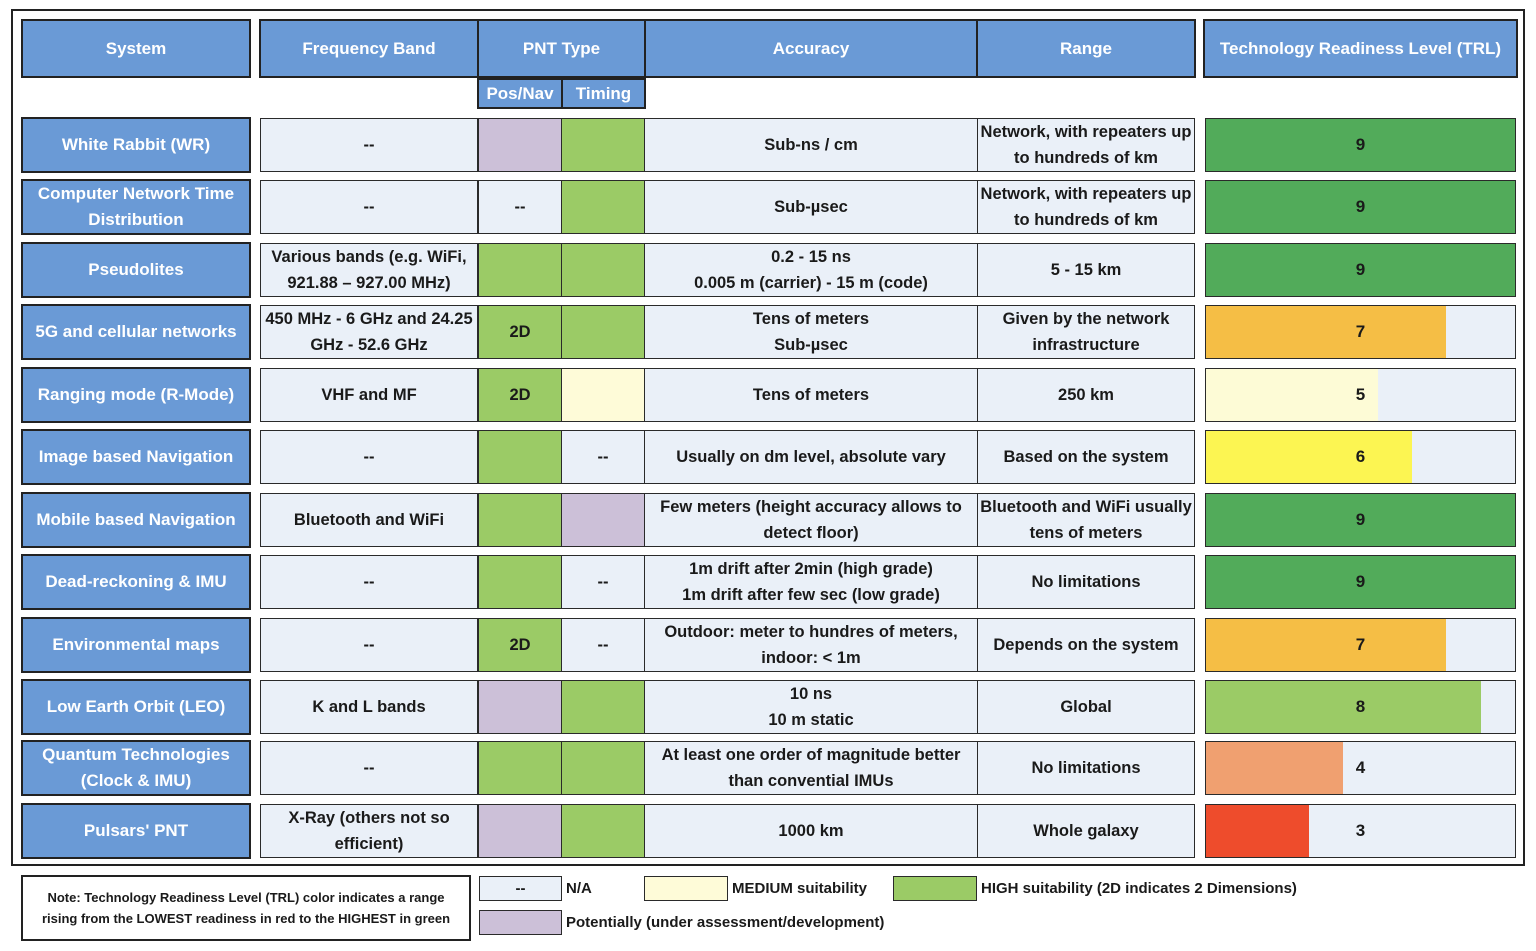 The width and height of the screenshot is (1536, 951). I want to click on frequency-cell: X-Ray (others not so efficient), so click(369, 831).